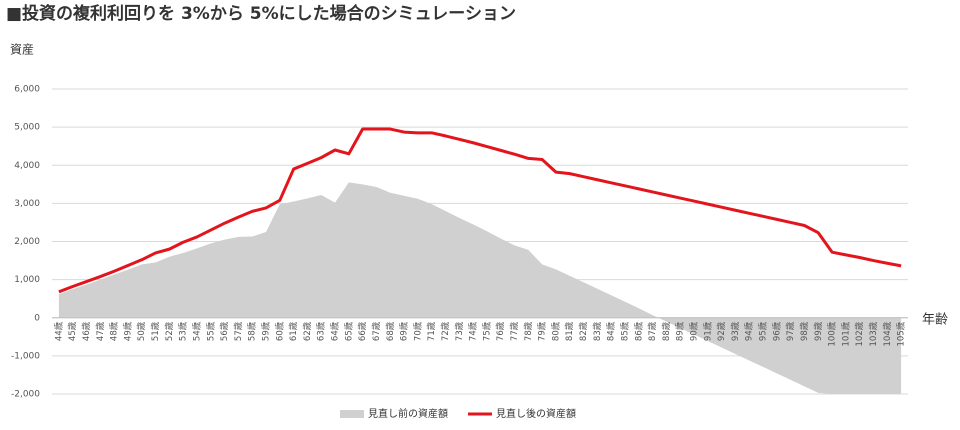  I want to click on x-tick-label: 55歳, so click(210, 331).